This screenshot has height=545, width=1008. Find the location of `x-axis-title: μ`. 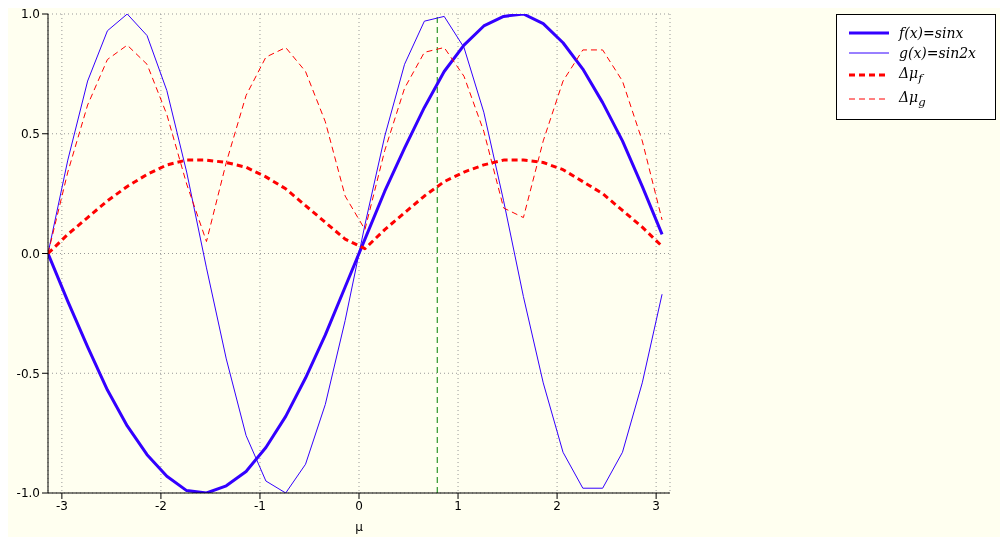

x-axis-title: μ is located at coordinates (359, 527).